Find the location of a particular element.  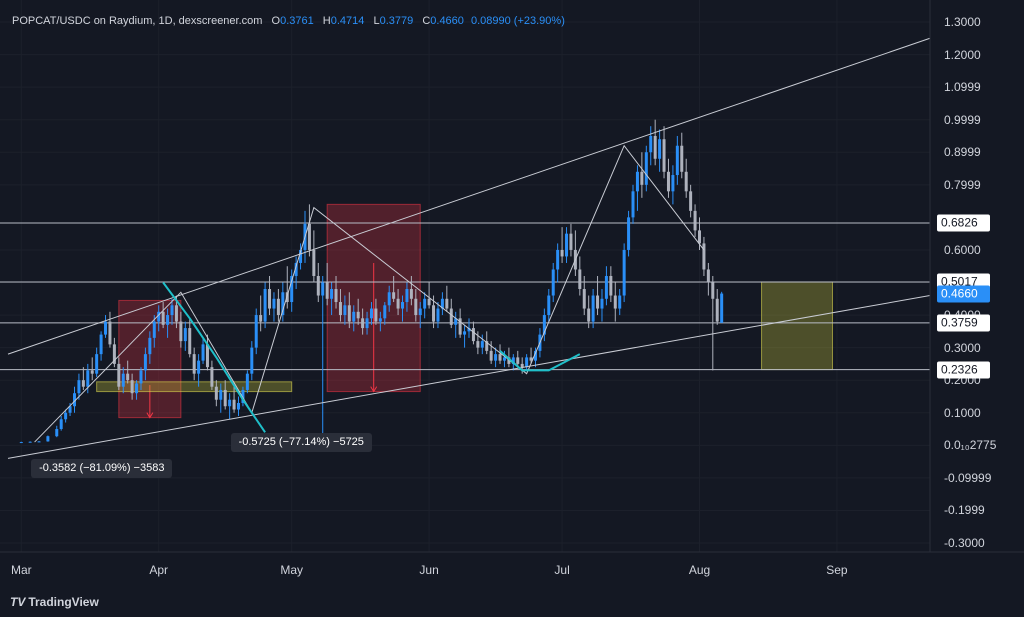

x-tick-label: Sep is located at coordinates (837, 570).